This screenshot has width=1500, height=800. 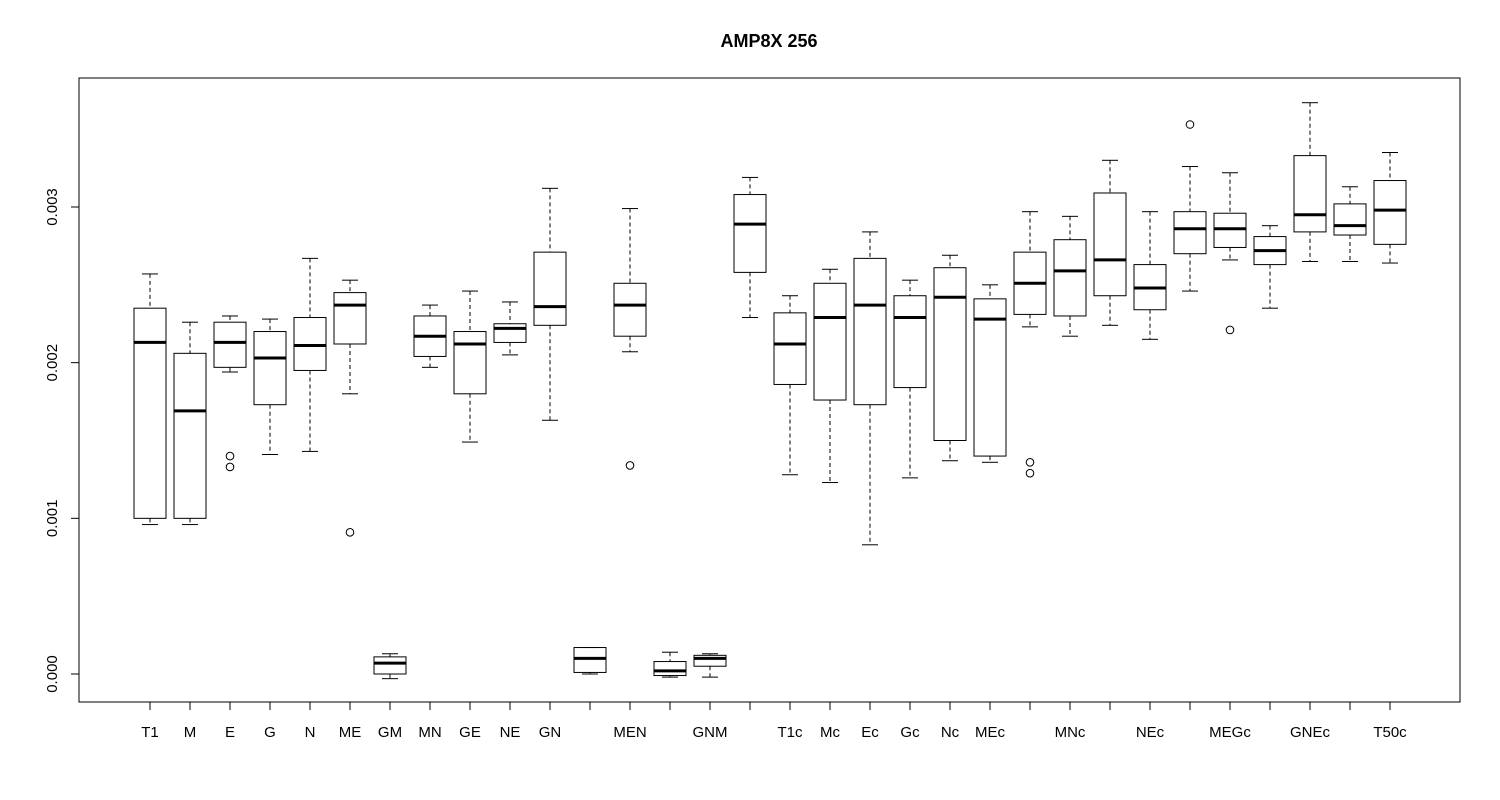 What do you see at coordinates (470, 732) in the screenshot?
I see `x-tick-label: GE` at bounding box center [470, 732].